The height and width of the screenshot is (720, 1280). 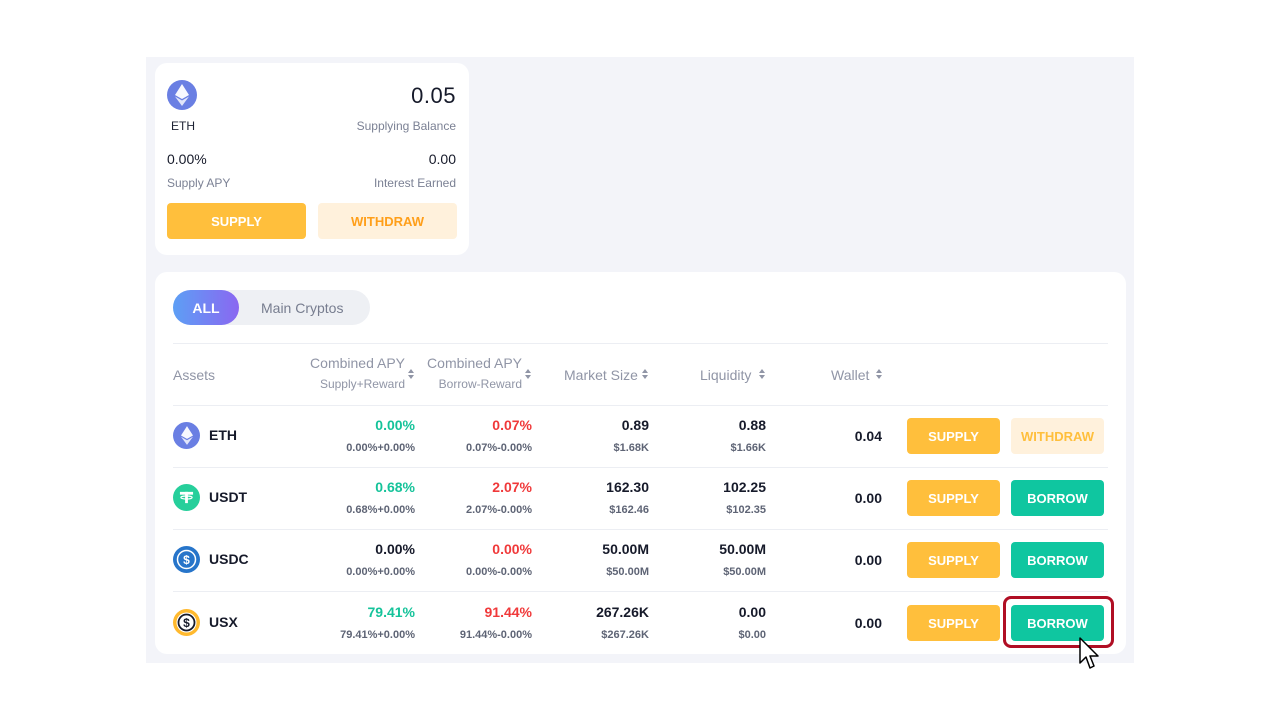 What do you see at coordinates (199, 183) in the screenshot?
I see `supply-apy-label: Supply APY` at bounding box center [199, 183].